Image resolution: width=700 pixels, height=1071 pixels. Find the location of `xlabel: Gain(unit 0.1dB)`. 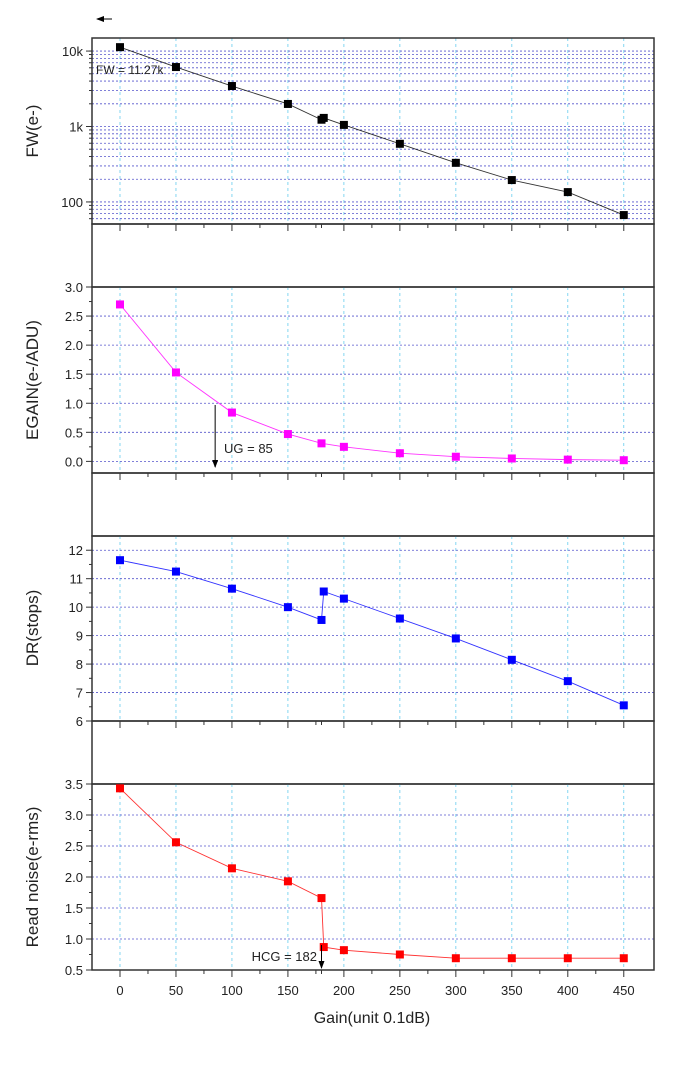

xlabel: Gain(unit 0.1dB) is located at coordinates (372, 1018).